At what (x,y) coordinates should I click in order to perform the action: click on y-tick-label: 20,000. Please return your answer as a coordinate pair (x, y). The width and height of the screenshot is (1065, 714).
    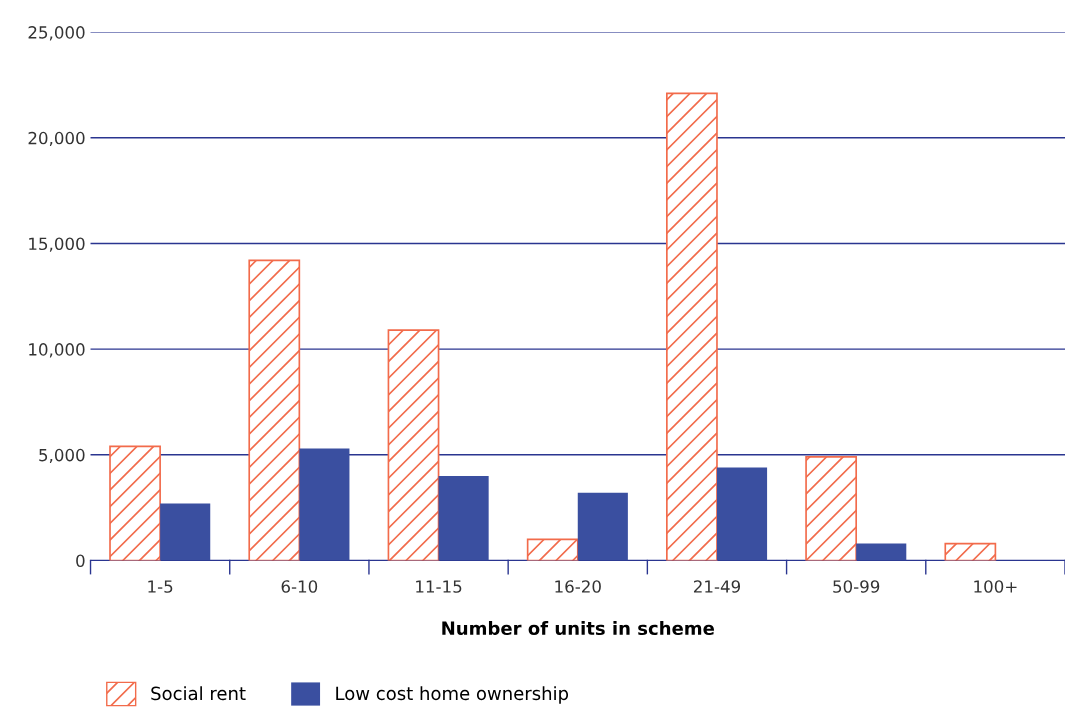
    Looking at the image, I should click on (56, 139).